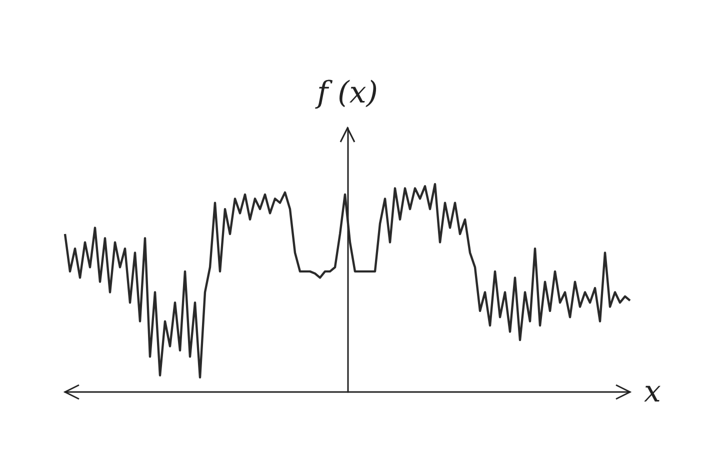  Describe the element at coordinates (346, 93) in the screenshot. I see `y-axis-title: f (x)` at that location.